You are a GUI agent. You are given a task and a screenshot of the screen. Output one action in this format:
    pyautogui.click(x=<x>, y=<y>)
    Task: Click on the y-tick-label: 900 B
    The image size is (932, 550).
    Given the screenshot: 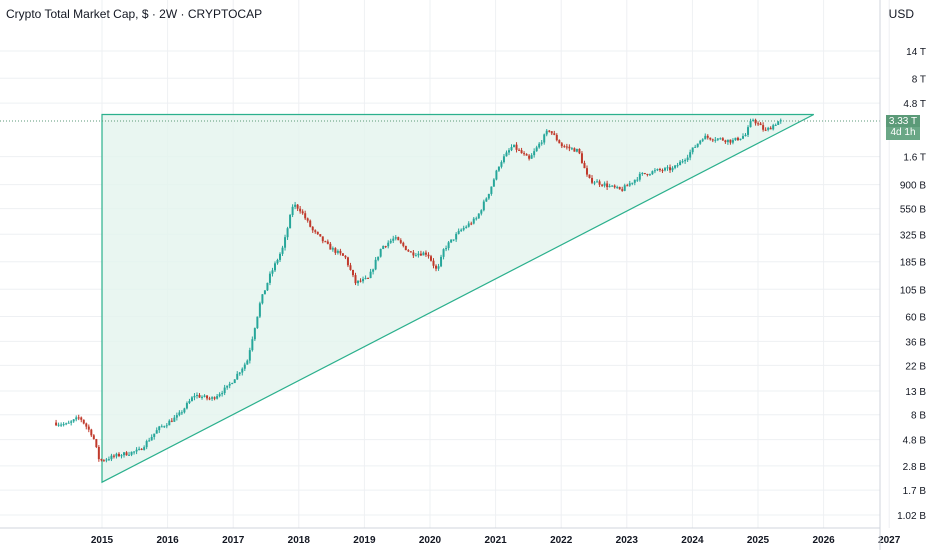 What is the action you would take?
    pyautogui.click(x=913, y=186)
    